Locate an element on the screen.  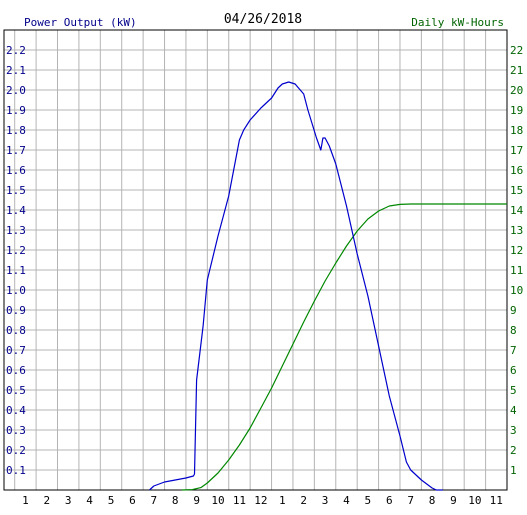
right-tick-label: 5 is located at coordinates (513, 390).